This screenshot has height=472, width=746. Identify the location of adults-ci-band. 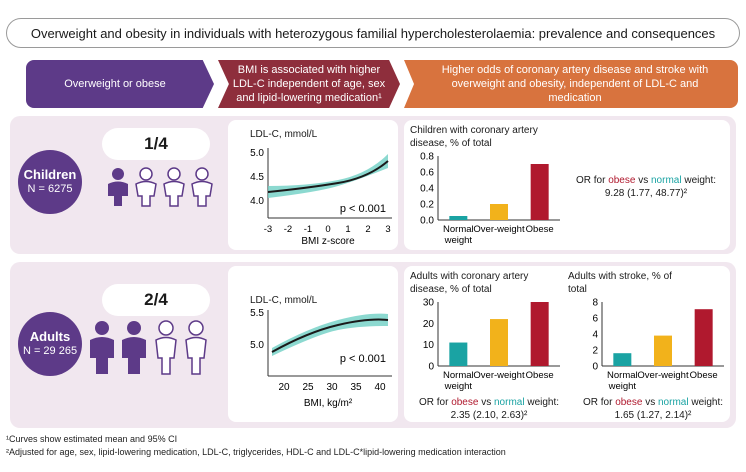
(330, 334).